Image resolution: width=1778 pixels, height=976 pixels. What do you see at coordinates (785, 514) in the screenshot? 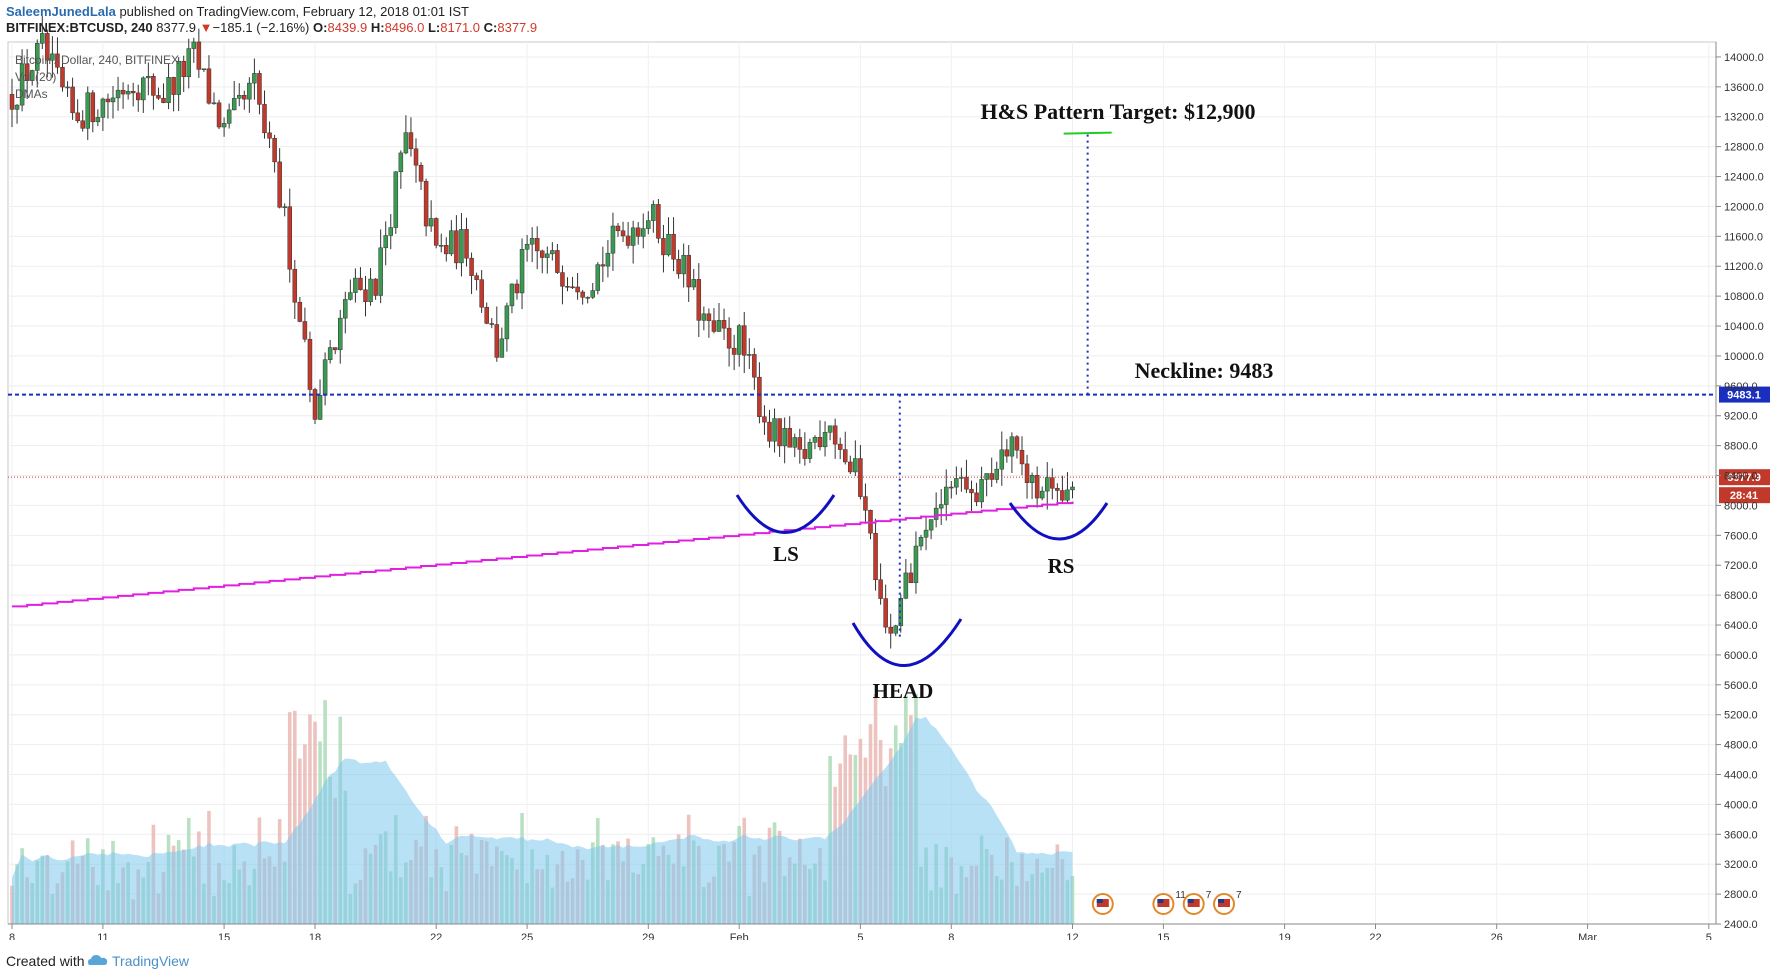
I see `ls-curve` at bounding box center [785, 514].